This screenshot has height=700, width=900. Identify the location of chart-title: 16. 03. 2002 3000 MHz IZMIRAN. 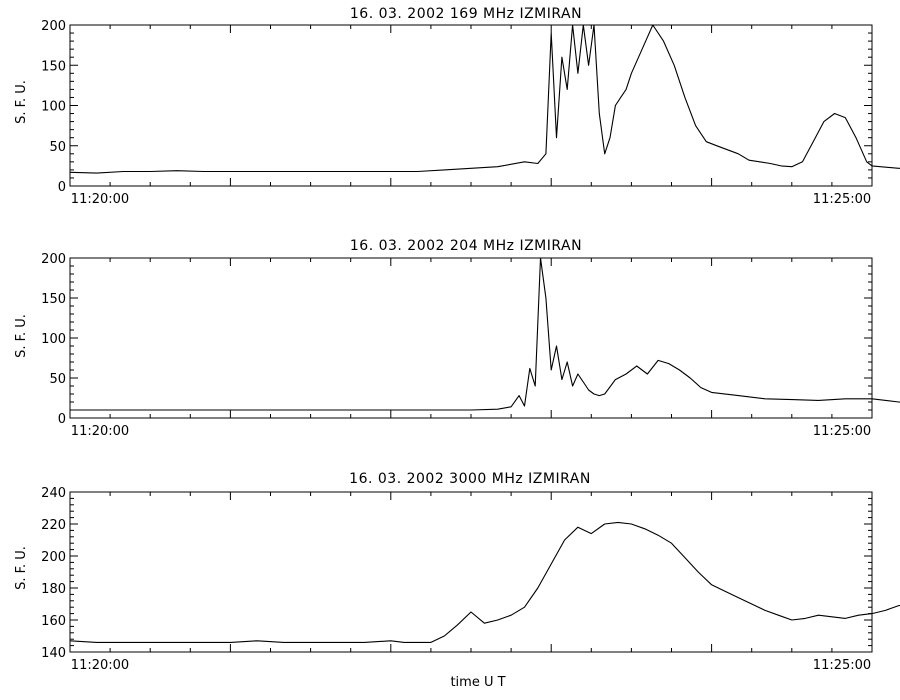
(470, 479).